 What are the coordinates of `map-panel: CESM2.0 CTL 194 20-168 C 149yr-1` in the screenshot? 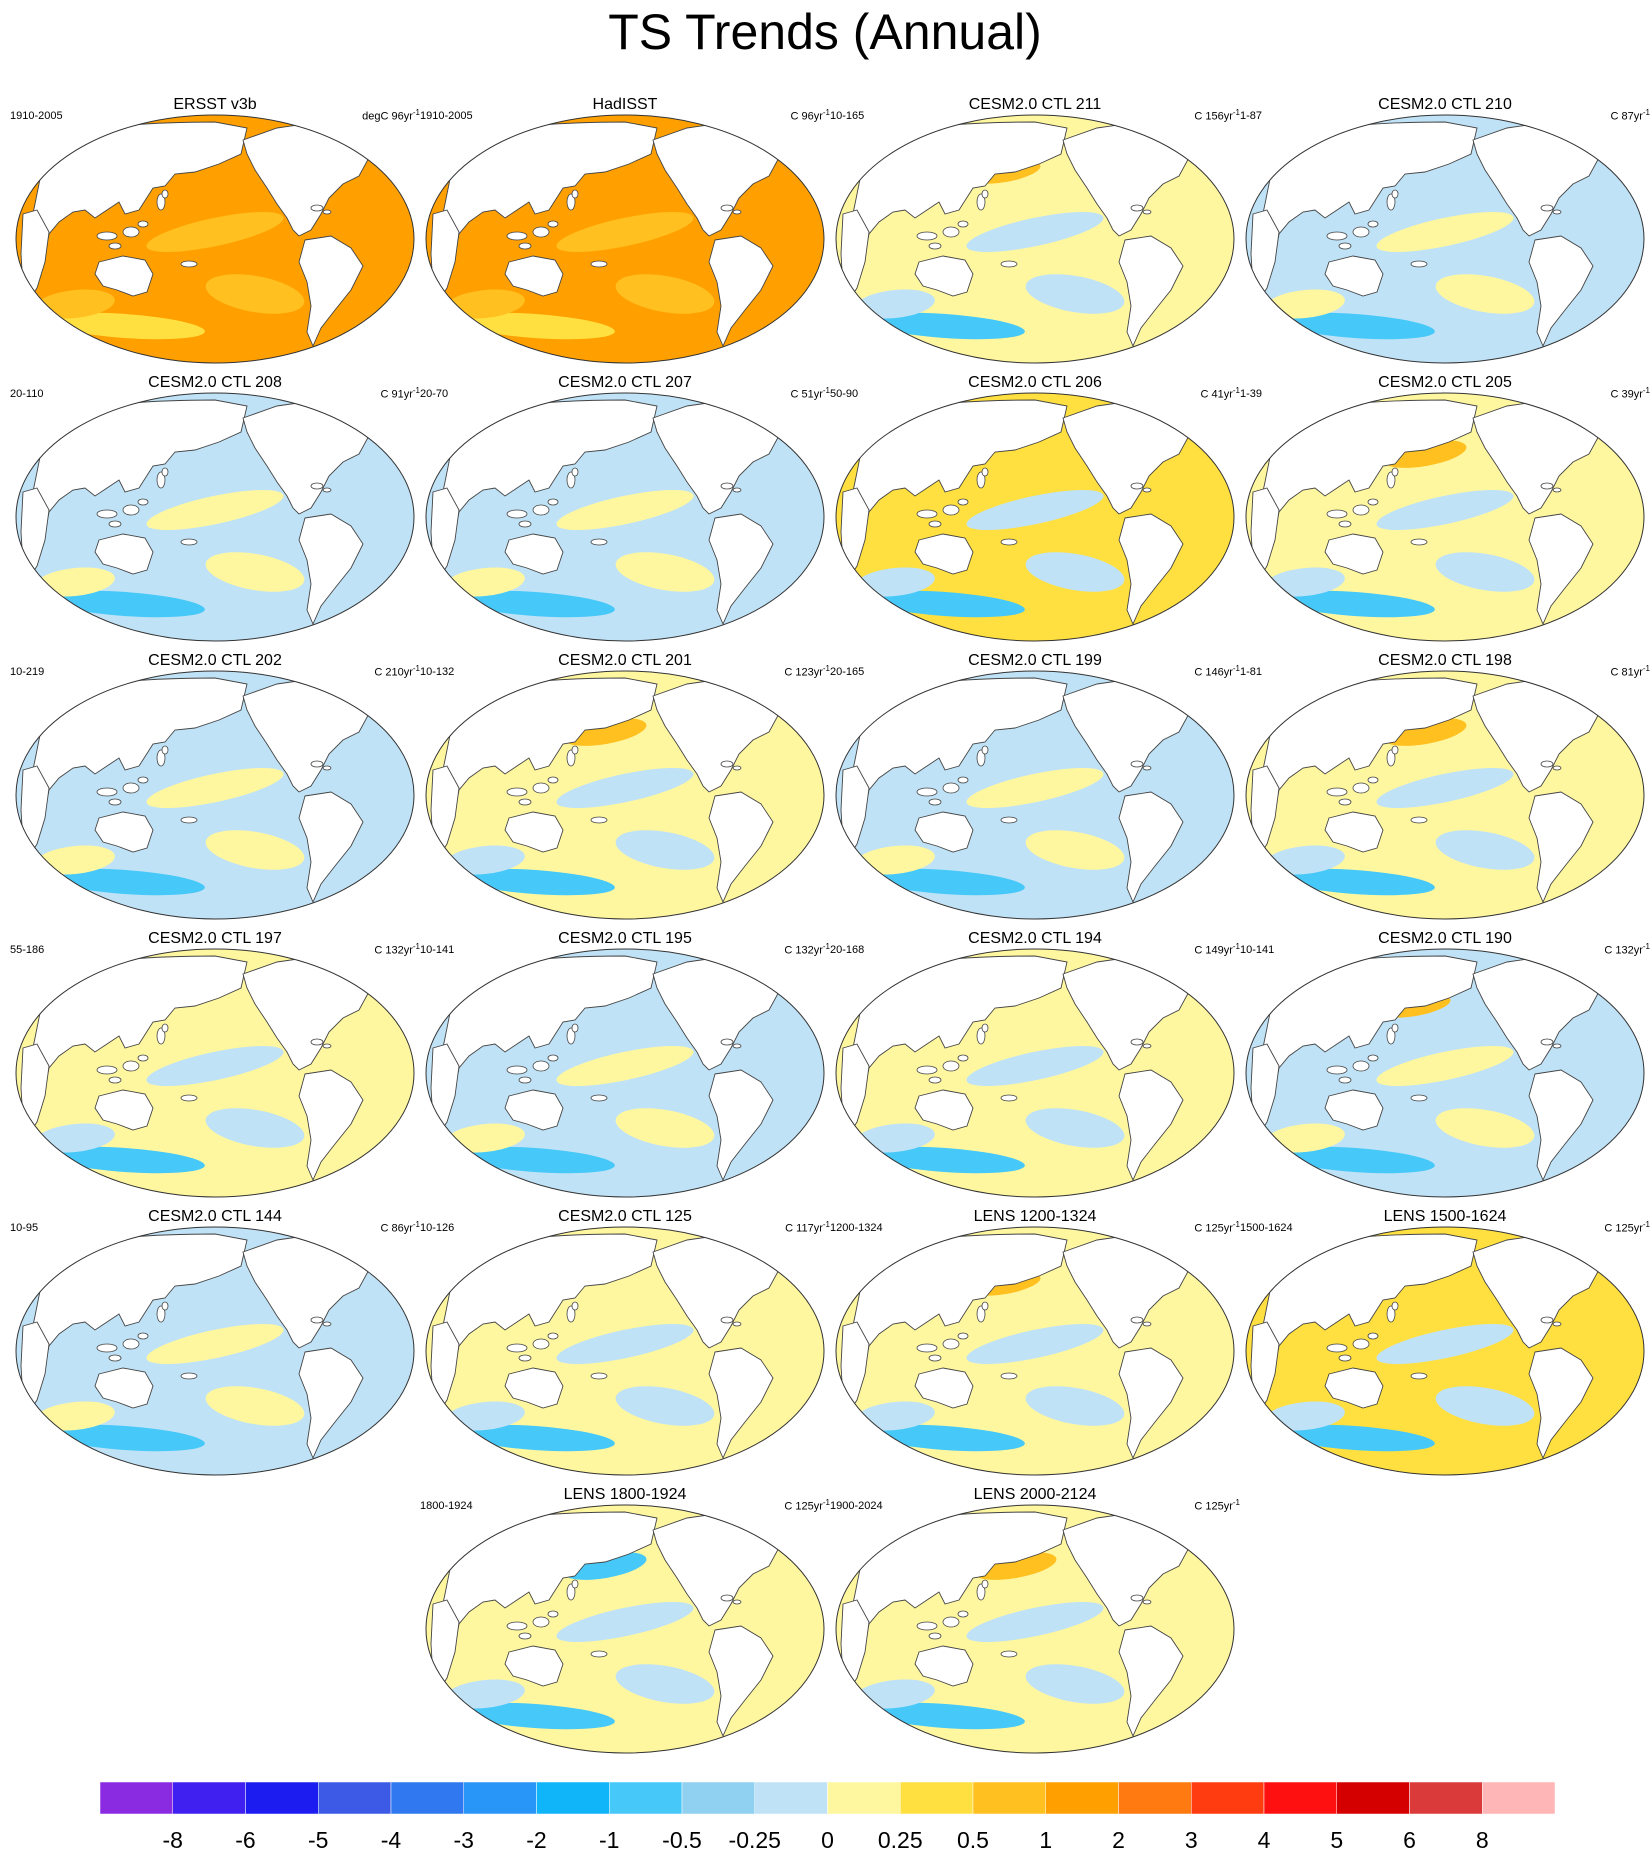 It's located at (1035, 1065).